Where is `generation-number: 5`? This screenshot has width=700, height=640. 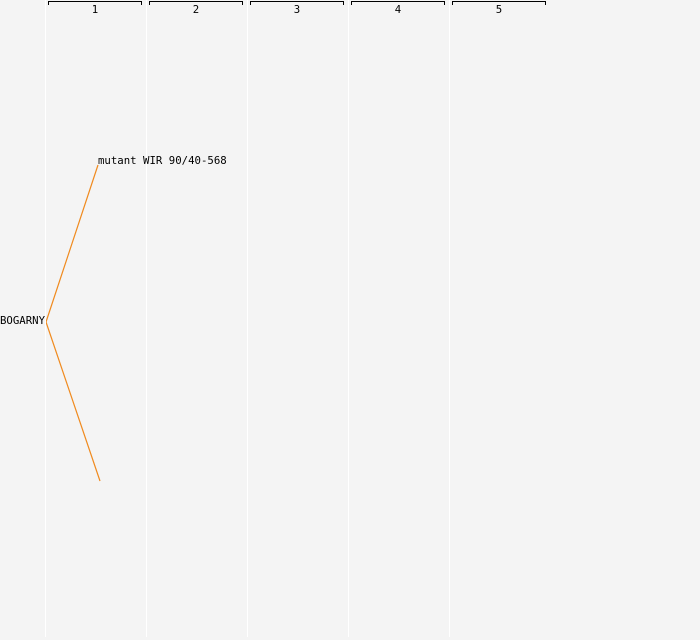 generation-number: 5 is located at coordinates (499, 9).